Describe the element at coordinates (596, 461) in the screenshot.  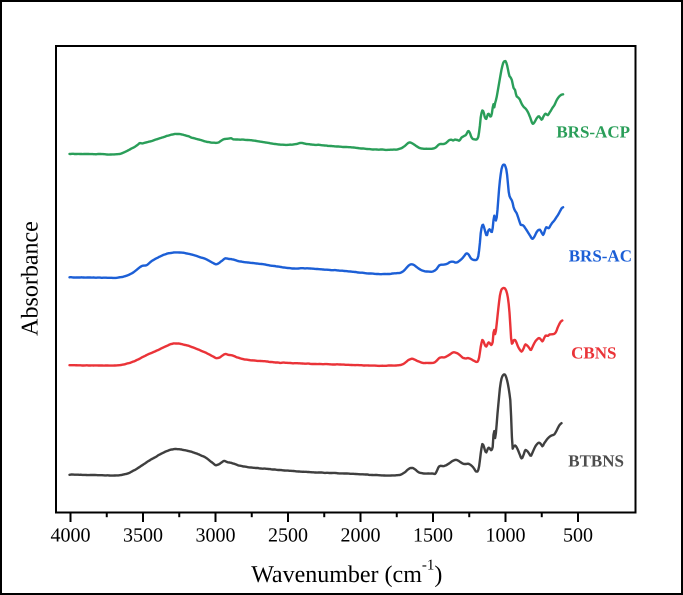
I see `svg-text: BTBNS` at that location.